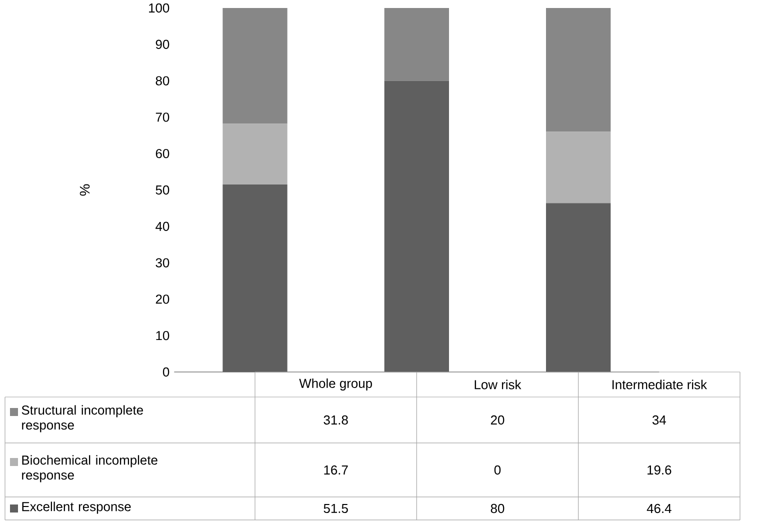 This screenshot has width=758, height=523. Describe the element at coordinates (163, 226) in the screenshot. I see `y-tick-label: 40` at that location.